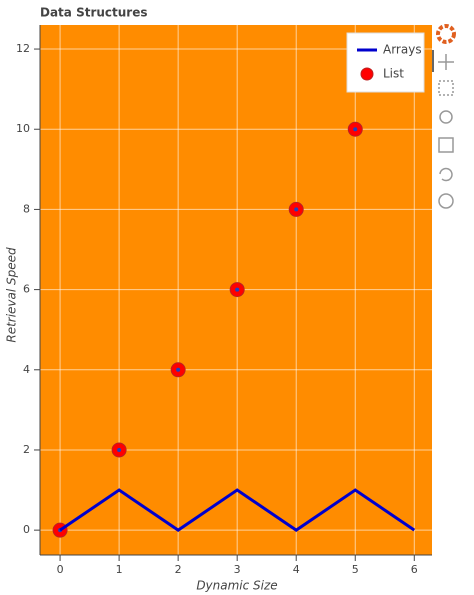  I want to click on box-zoom-tool, so click(446, 88).